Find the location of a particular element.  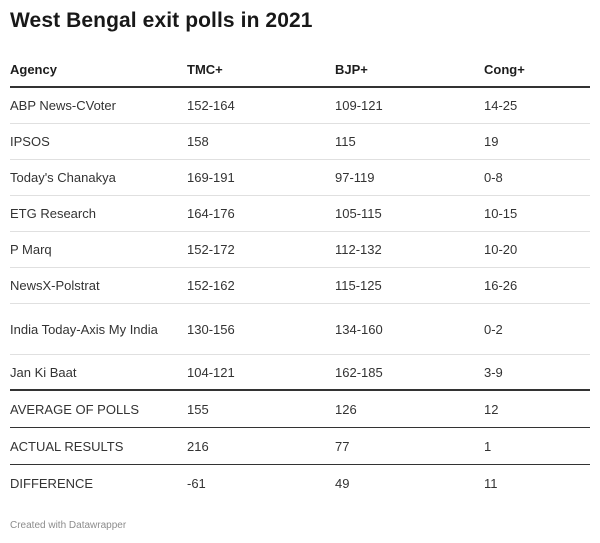

summary-row-actual: ACTUAL RESULTS 216 77 1 is located at coordinates (300, 446).